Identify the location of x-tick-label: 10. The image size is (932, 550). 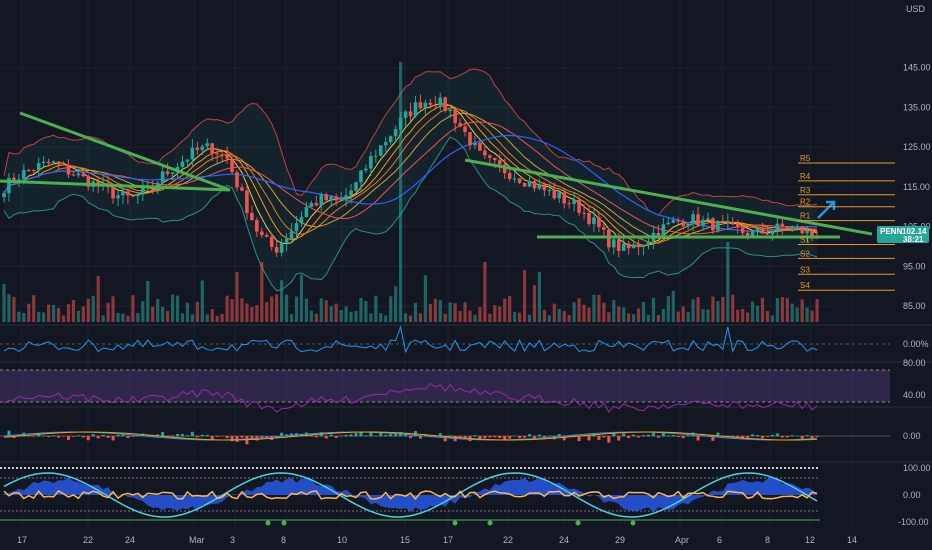
(342, 540).